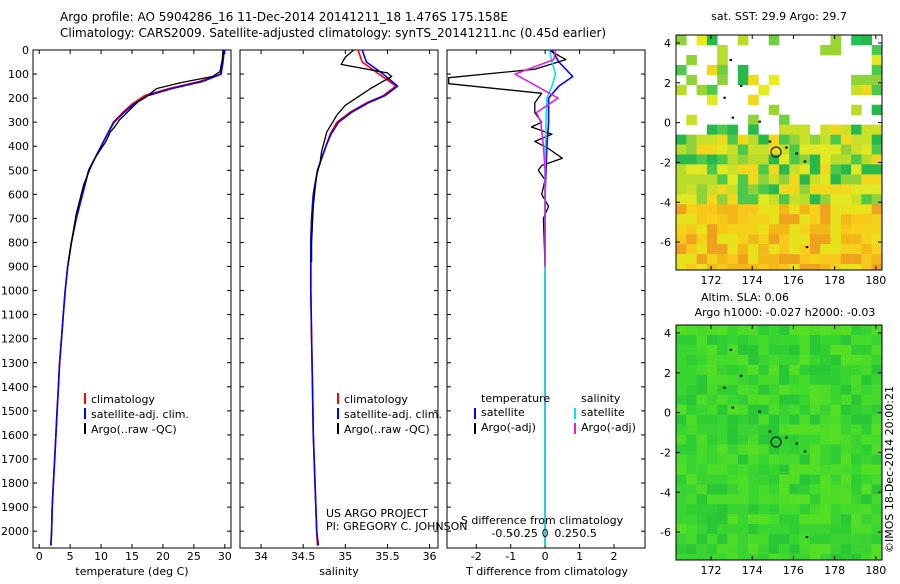 This screenshot has height=584, width=900. What do you see at coordinates (15, 459) in the screenshot?
I see `y-tick-label: 1700` at bounding box center [15, 459].